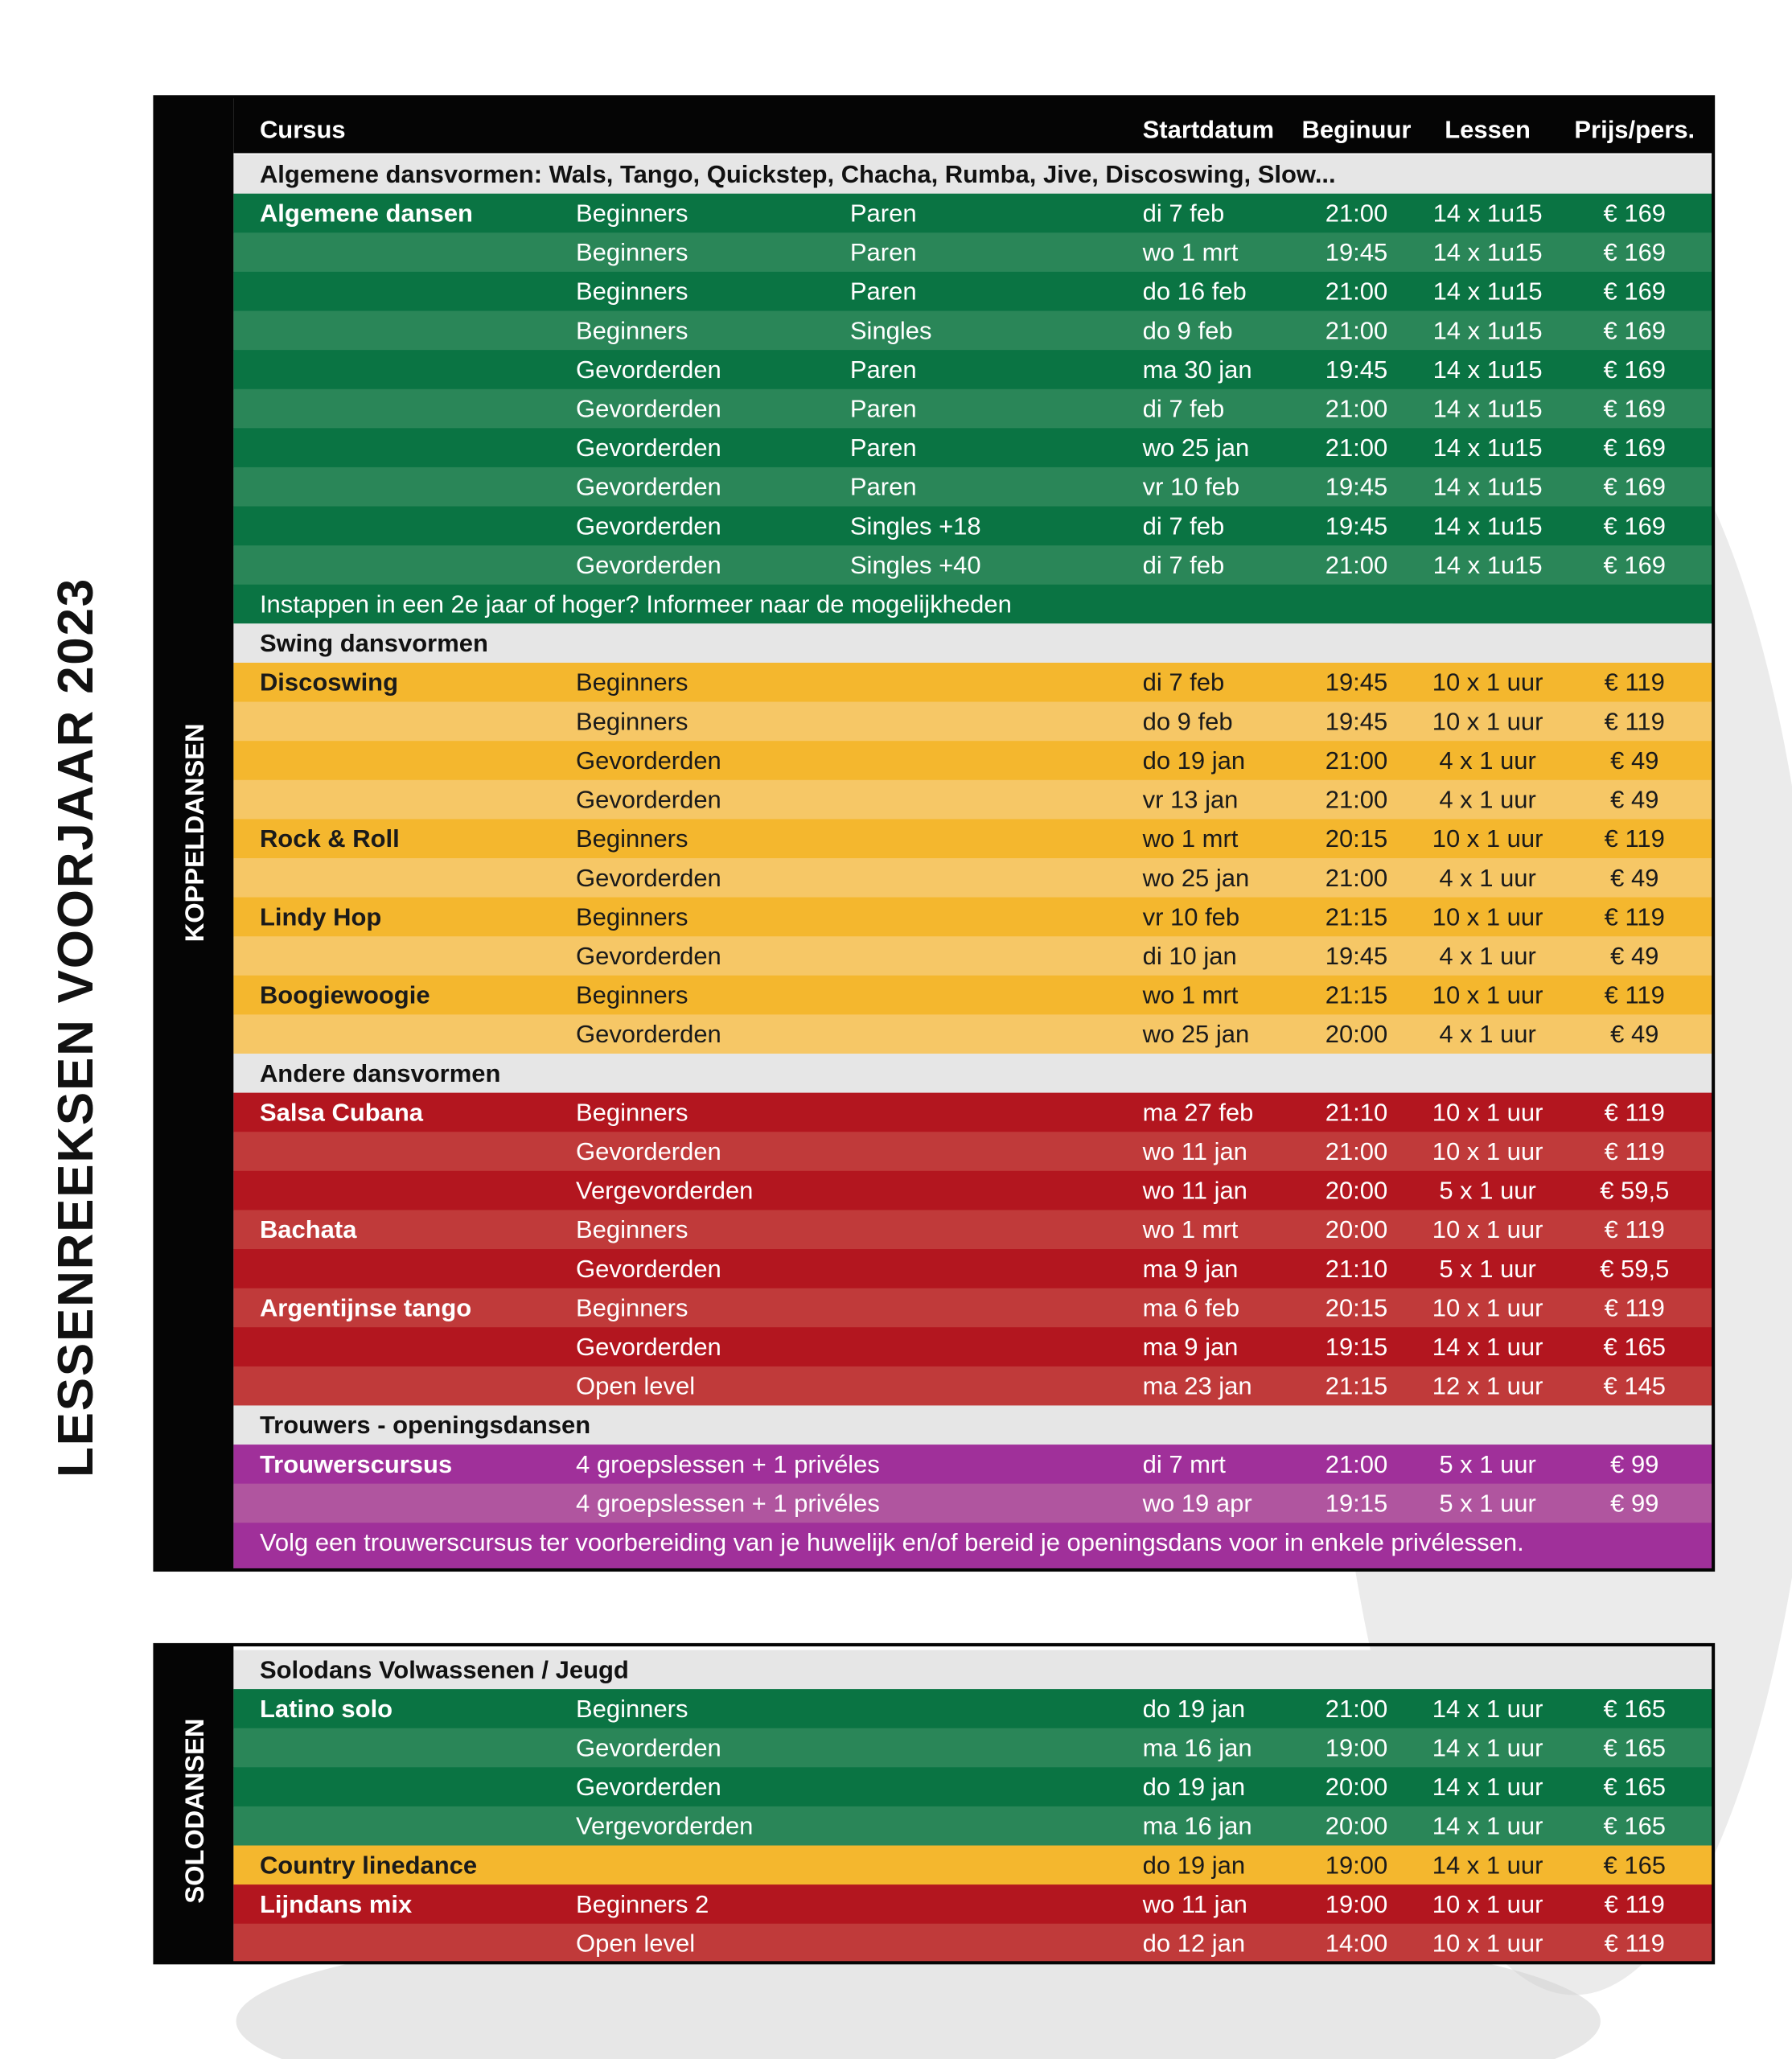 Image resolution: width=1792 pixels, height=2059 pixels. I want to click on cell-lessons: 12 x 1 uur, so click(1487, 1386).